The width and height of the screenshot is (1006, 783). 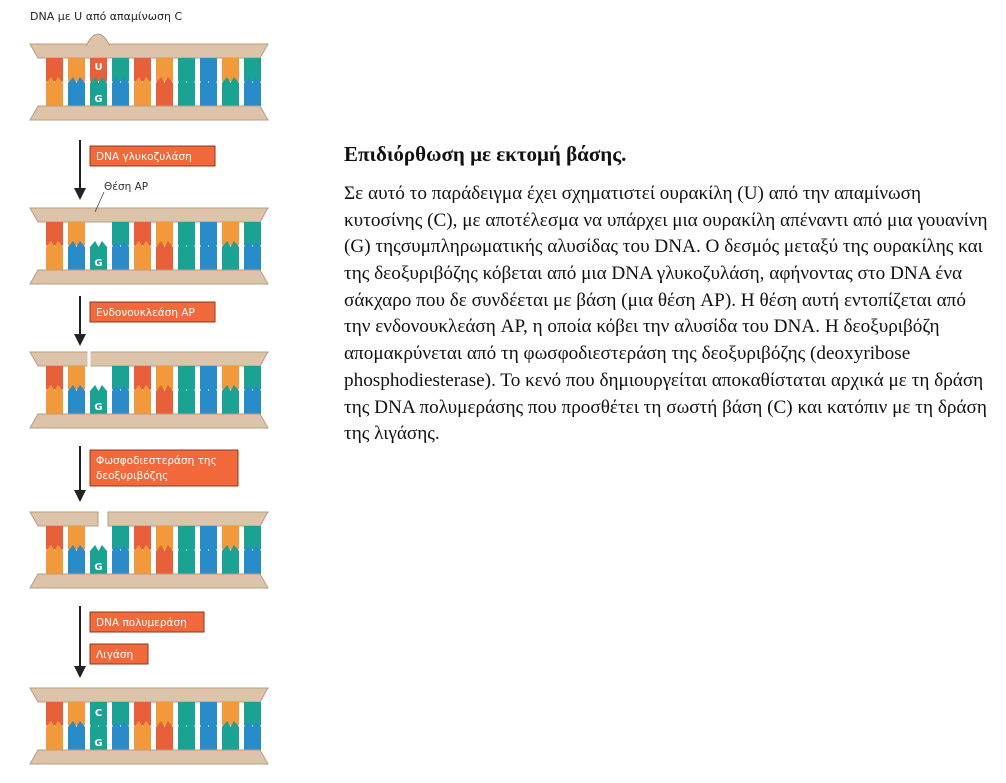 I want to click on top-backbone-right, so click(x=188, y=519).